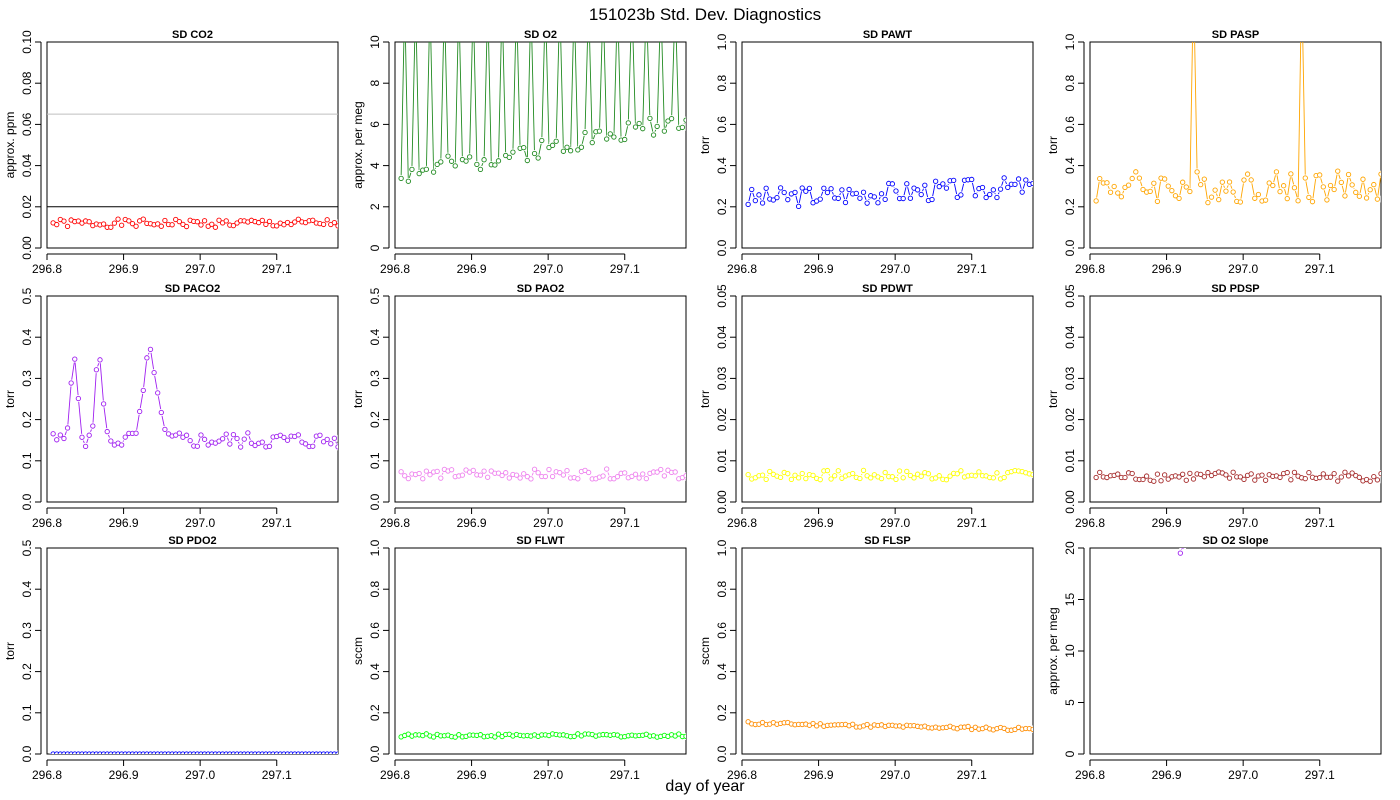  What do you see at coordinates (375, 247) in the screenshot?
I see `y-tick-label: 0` at bounding box center [375, 247].